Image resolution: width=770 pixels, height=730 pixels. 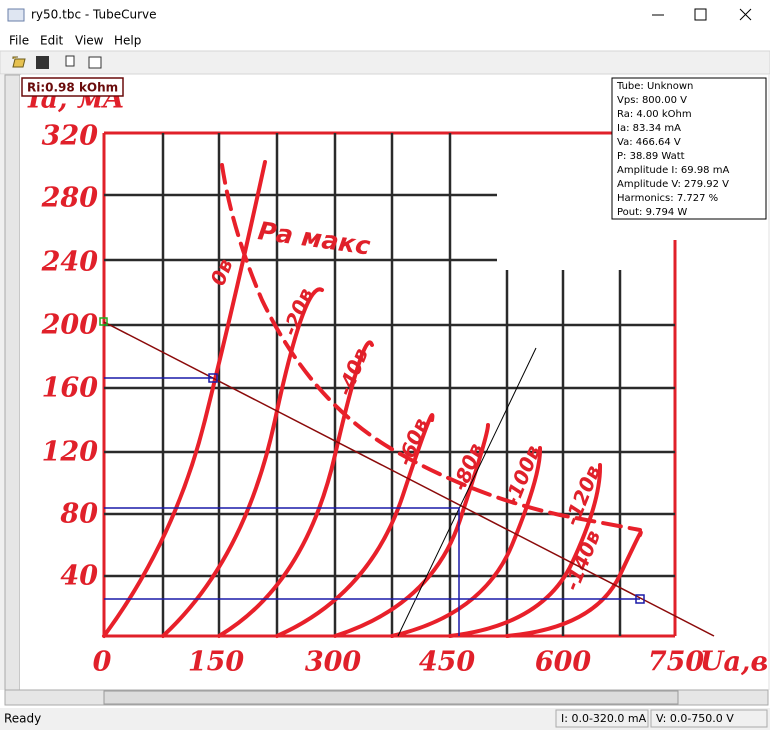 What do you see at coordinates (94, 15) in the screenshot?
I see `window-title: ry50.tbc - TubeCurve` at bounding box center [94, 15].